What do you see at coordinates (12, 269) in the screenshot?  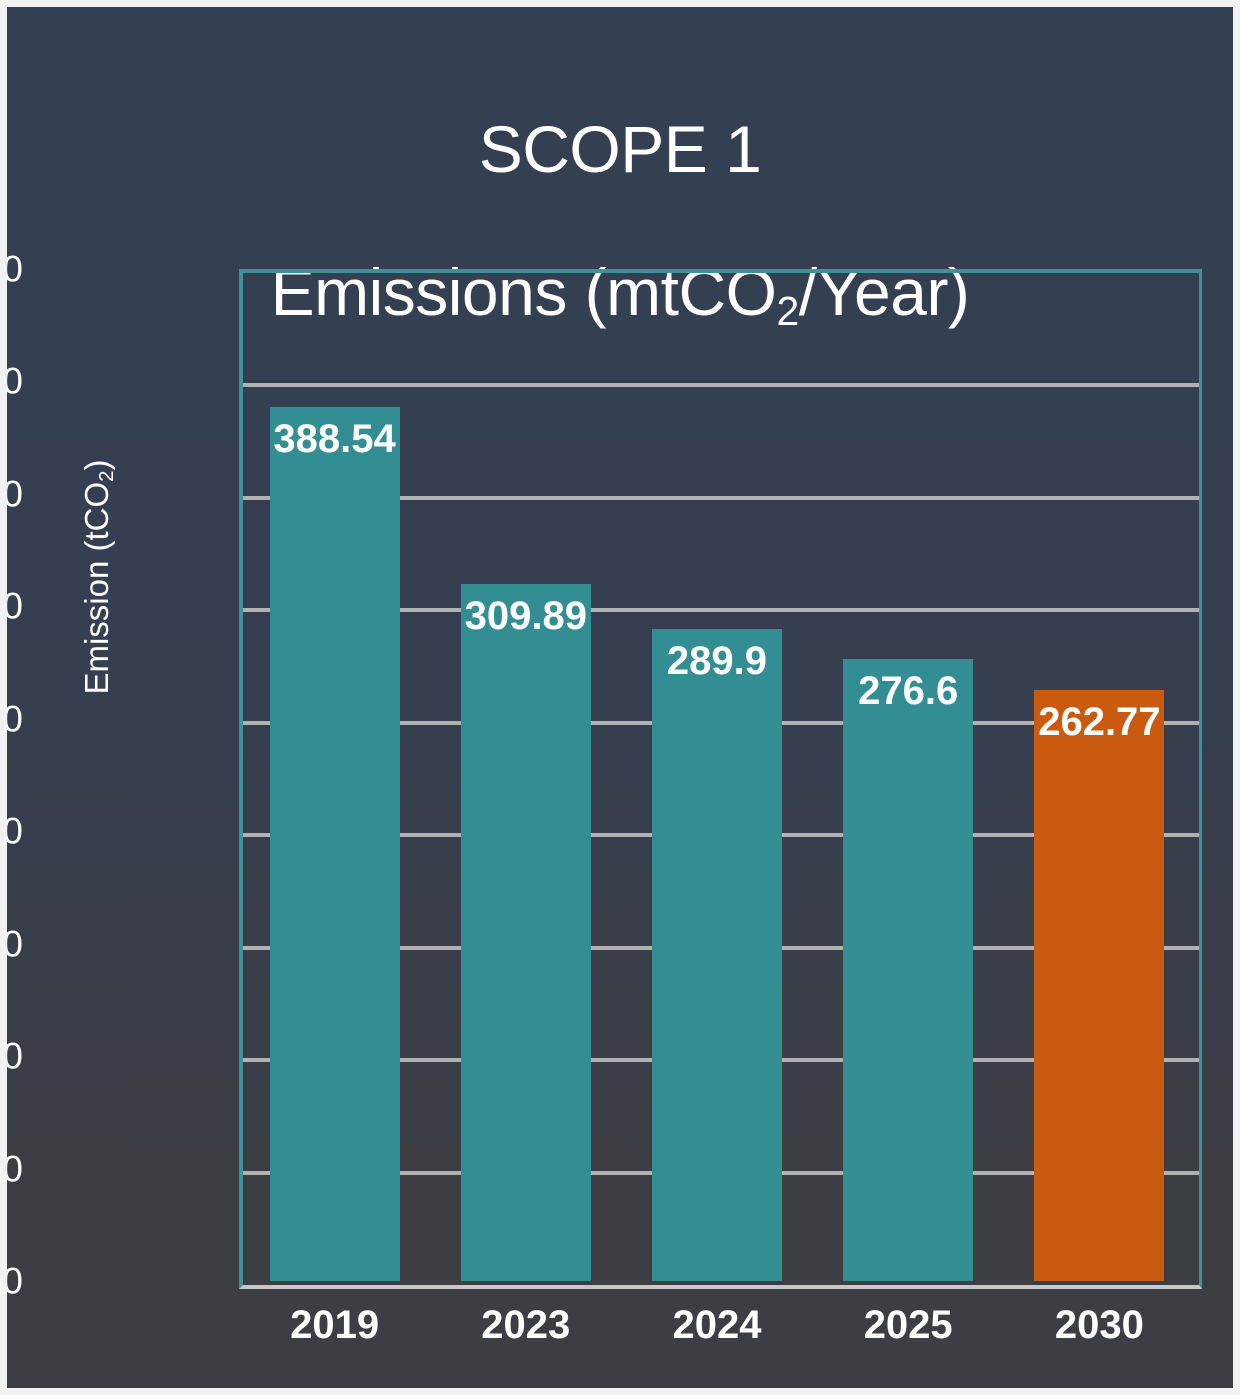 I see `y-axis-tick-label: 450` at bounding box center [12, 269].